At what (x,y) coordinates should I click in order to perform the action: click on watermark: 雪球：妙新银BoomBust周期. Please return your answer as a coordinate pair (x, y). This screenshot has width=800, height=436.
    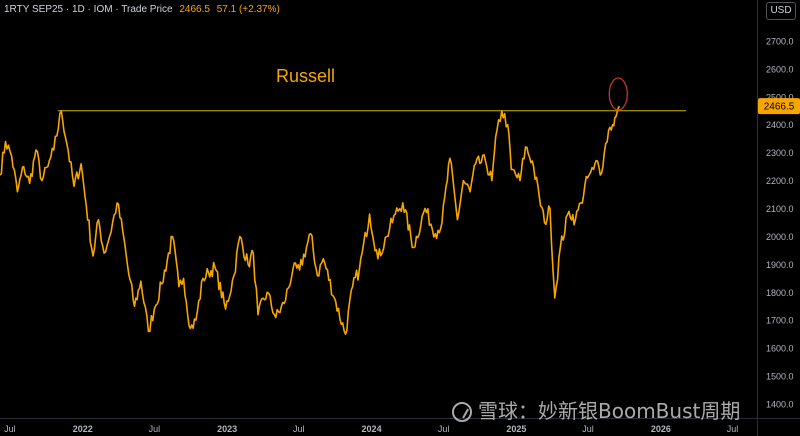
    Looking at the image, I should click on (596, 409).